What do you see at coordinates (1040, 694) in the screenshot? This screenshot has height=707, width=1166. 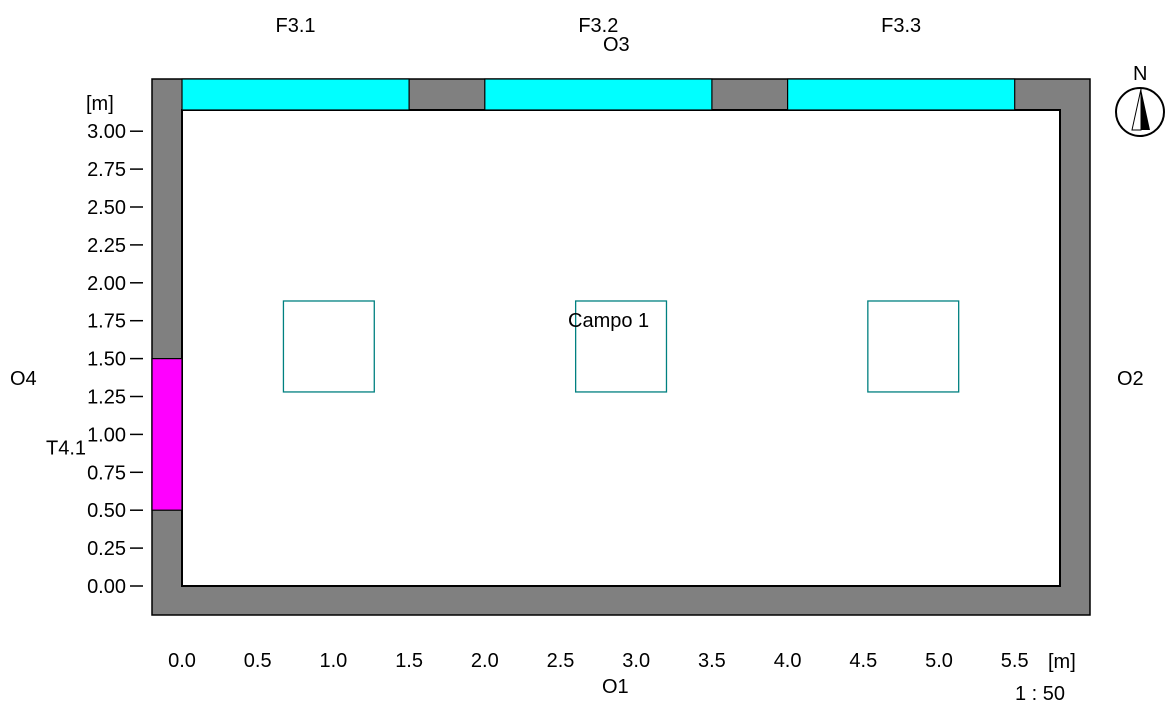 I see `scale-label: 1 : 50` at bounding box center [1040, 694].